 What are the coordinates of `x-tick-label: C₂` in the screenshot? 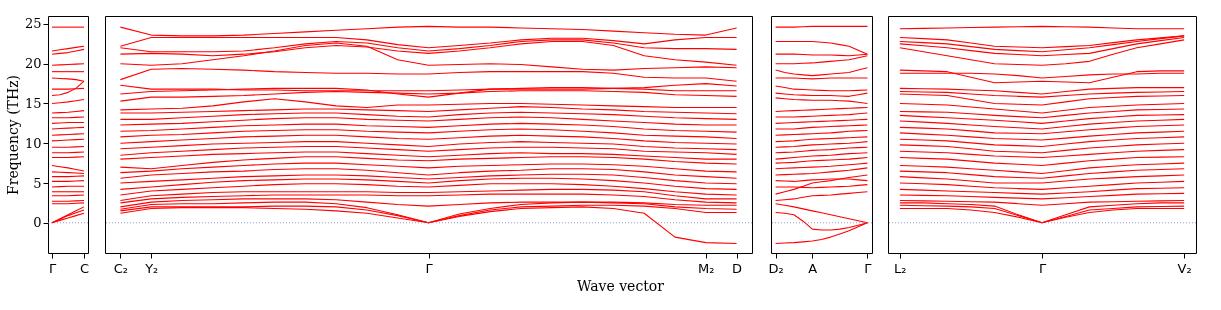 It's located at (121, 268).